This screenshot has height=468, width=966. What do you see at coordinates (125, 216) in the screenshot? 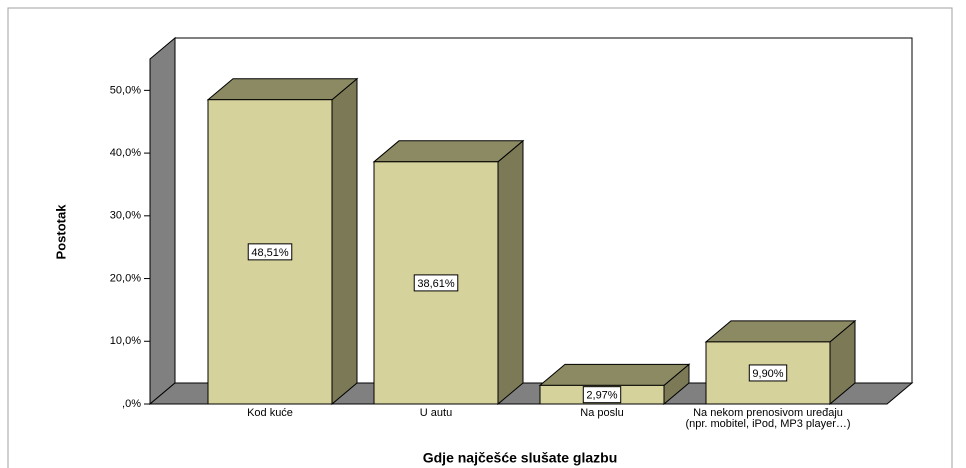
I see `y-tick-label: 30,0%` at bounding box center [125, 216].